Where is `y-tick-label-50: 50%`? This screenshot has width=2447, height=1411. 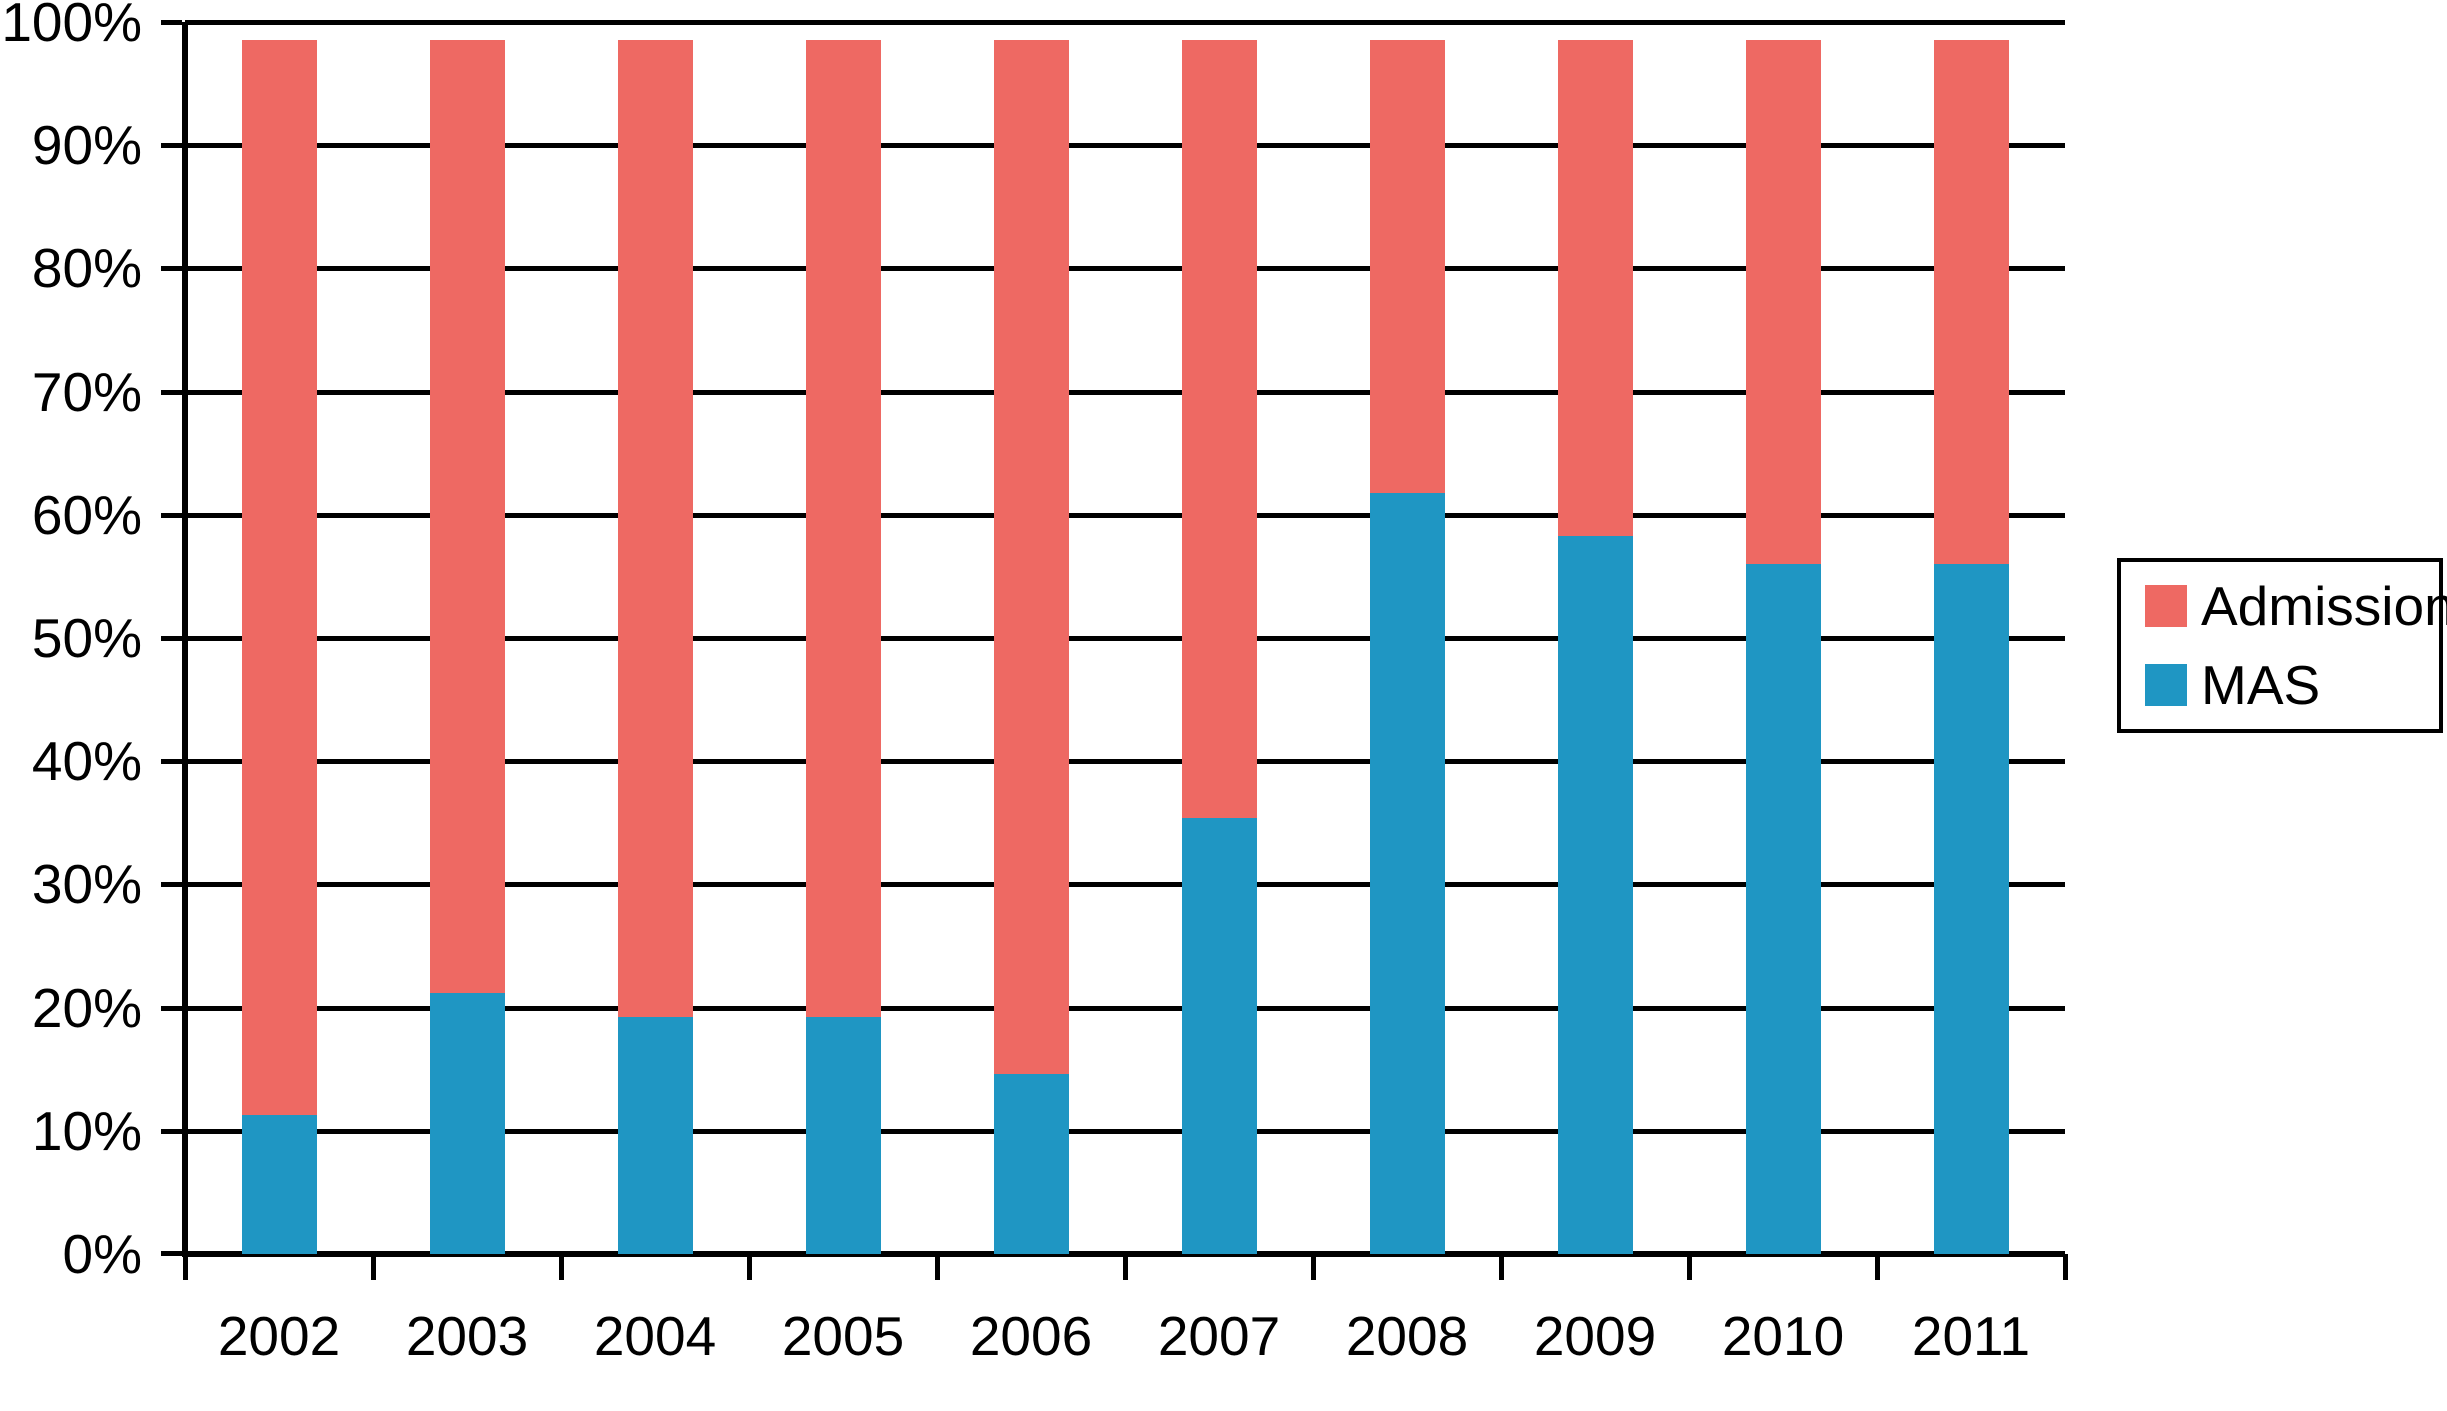
y-tick-label-50: 50% is located at coordinates (86, 638).